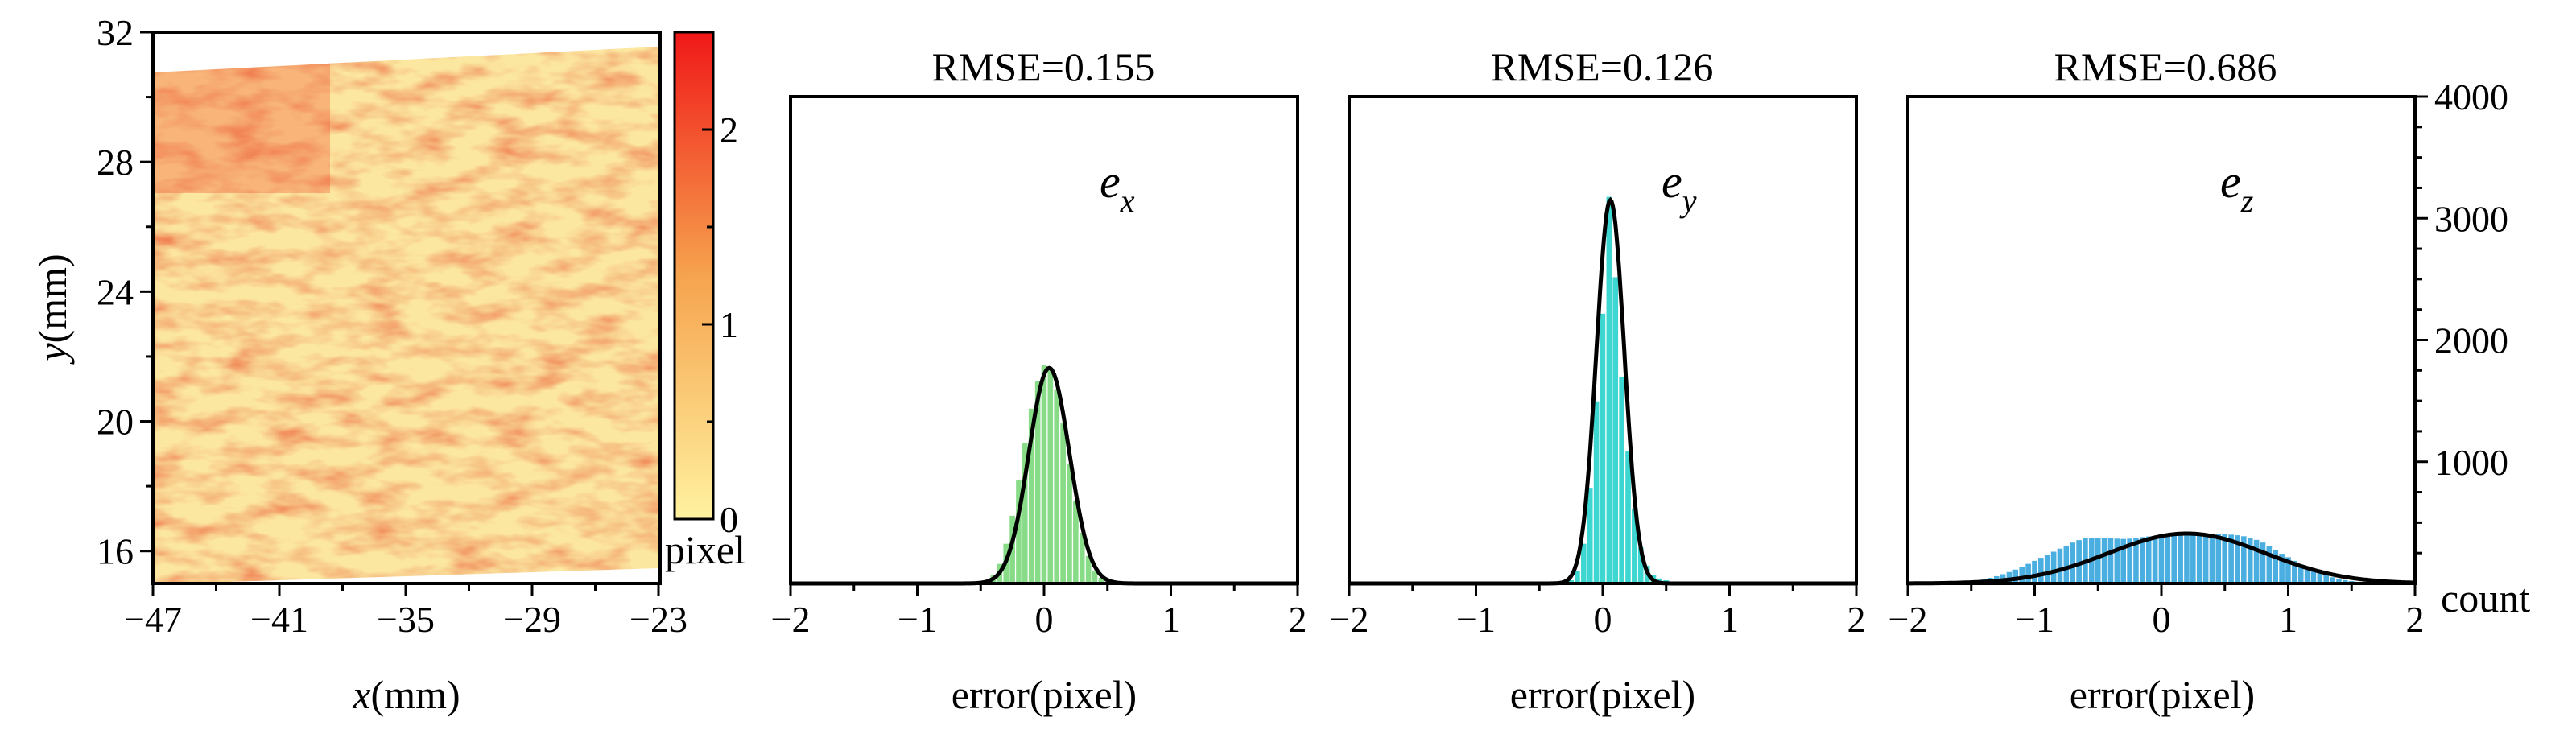  What do you see at coordinates (694, 276) in the screenshot?
I see `colorbar-gradient` at bounding box center [694, 276].